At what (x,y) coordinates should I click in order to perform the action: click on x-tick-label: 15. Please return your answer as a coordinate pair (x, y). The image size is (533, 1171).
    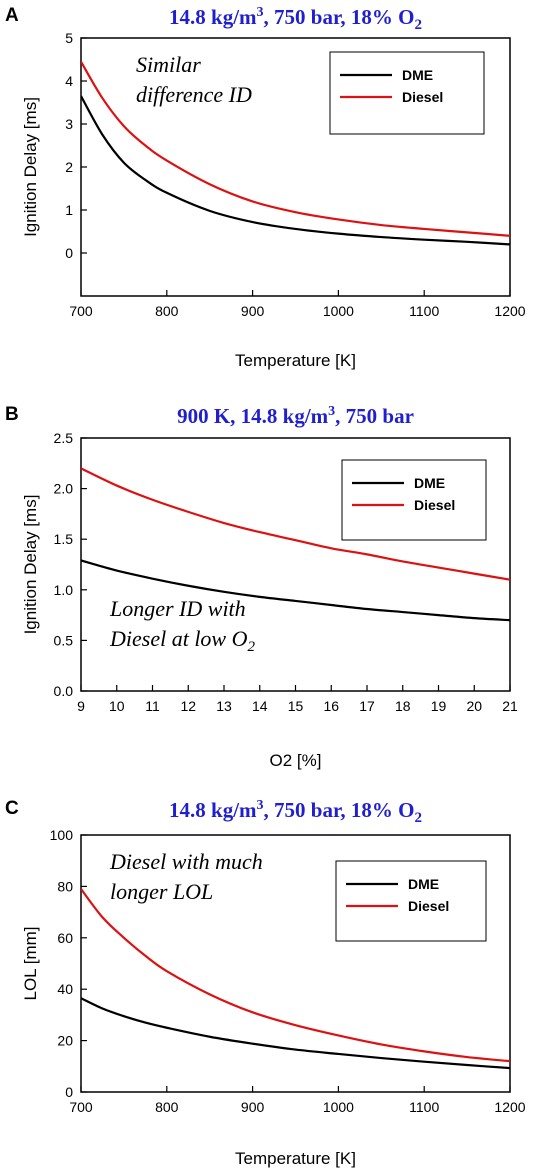
    Looking at the image, I should click on (296, 706).